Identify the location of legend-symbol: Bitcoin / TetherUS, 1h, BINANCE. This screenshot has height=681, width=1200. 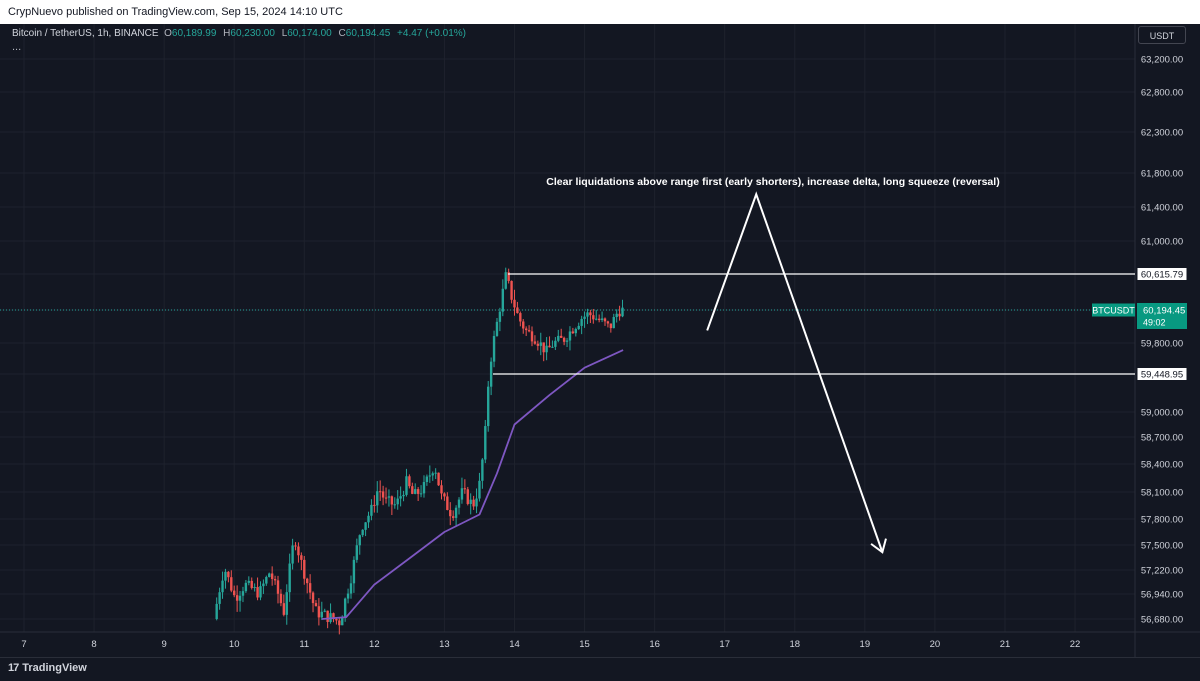
(85, 33).